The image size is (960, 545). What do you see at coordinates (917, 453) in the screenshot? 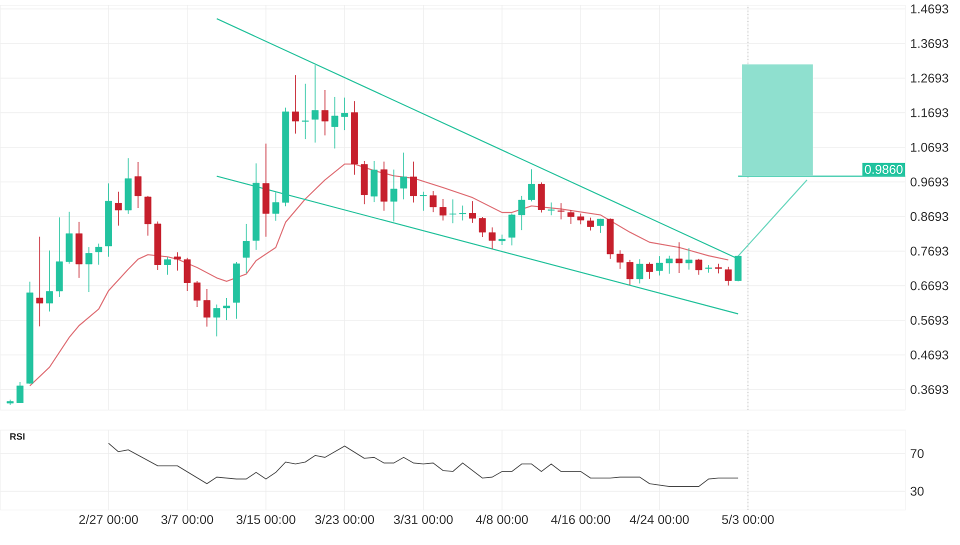
I see `y-tick-label: 70` at bounding box center [917, 453].